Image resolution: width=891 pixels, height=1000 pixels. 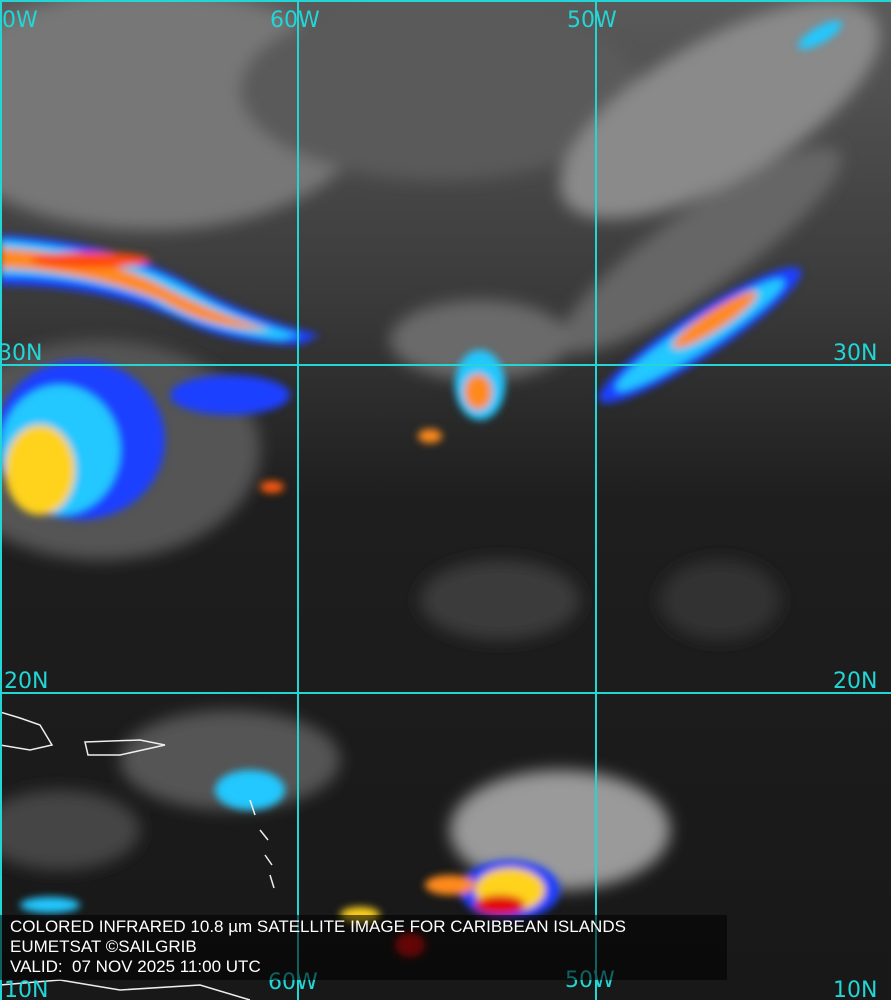 What do you see at coordinates (26, 989) in the screenshot?
I see `latitude-label-10n-left: 10N` at bounding box center [26, 989].